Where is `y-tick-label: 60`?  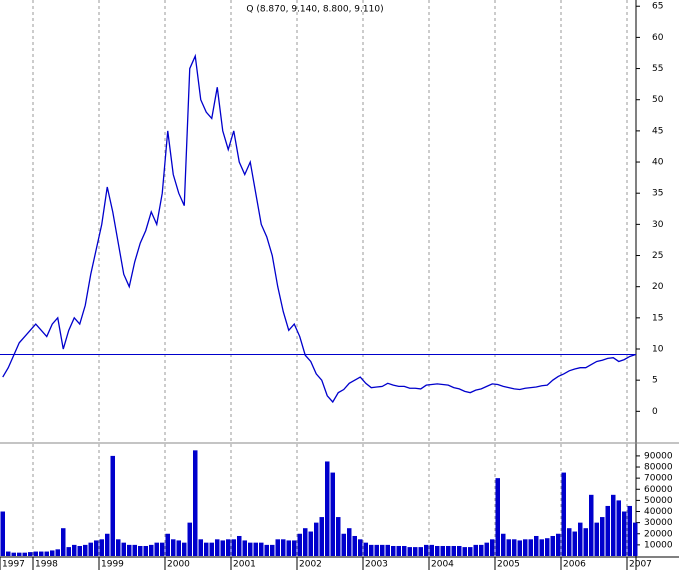
y-tick-label: 60 is located at coordinates (658, 38).